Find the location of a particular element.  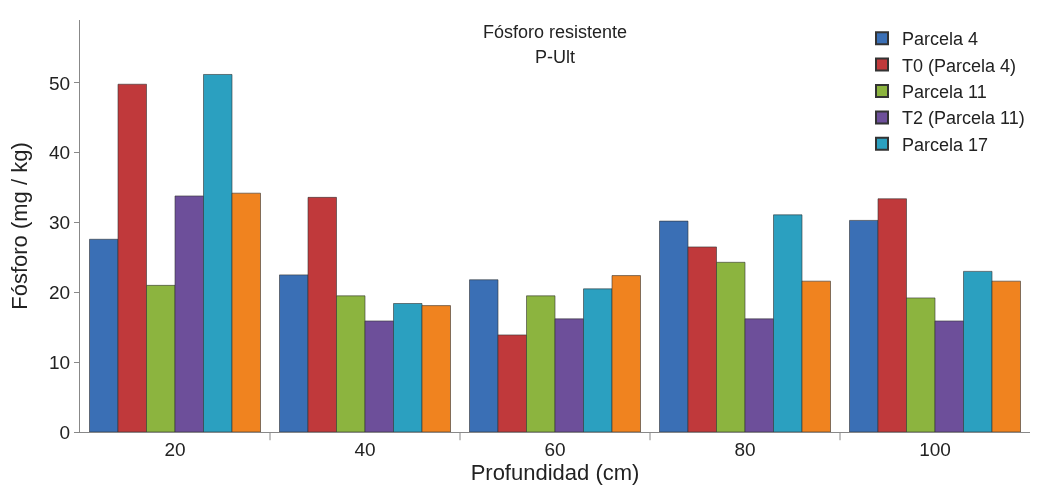

legend-label: T0 (Parcela 4) is located at coordinates (959, 65).